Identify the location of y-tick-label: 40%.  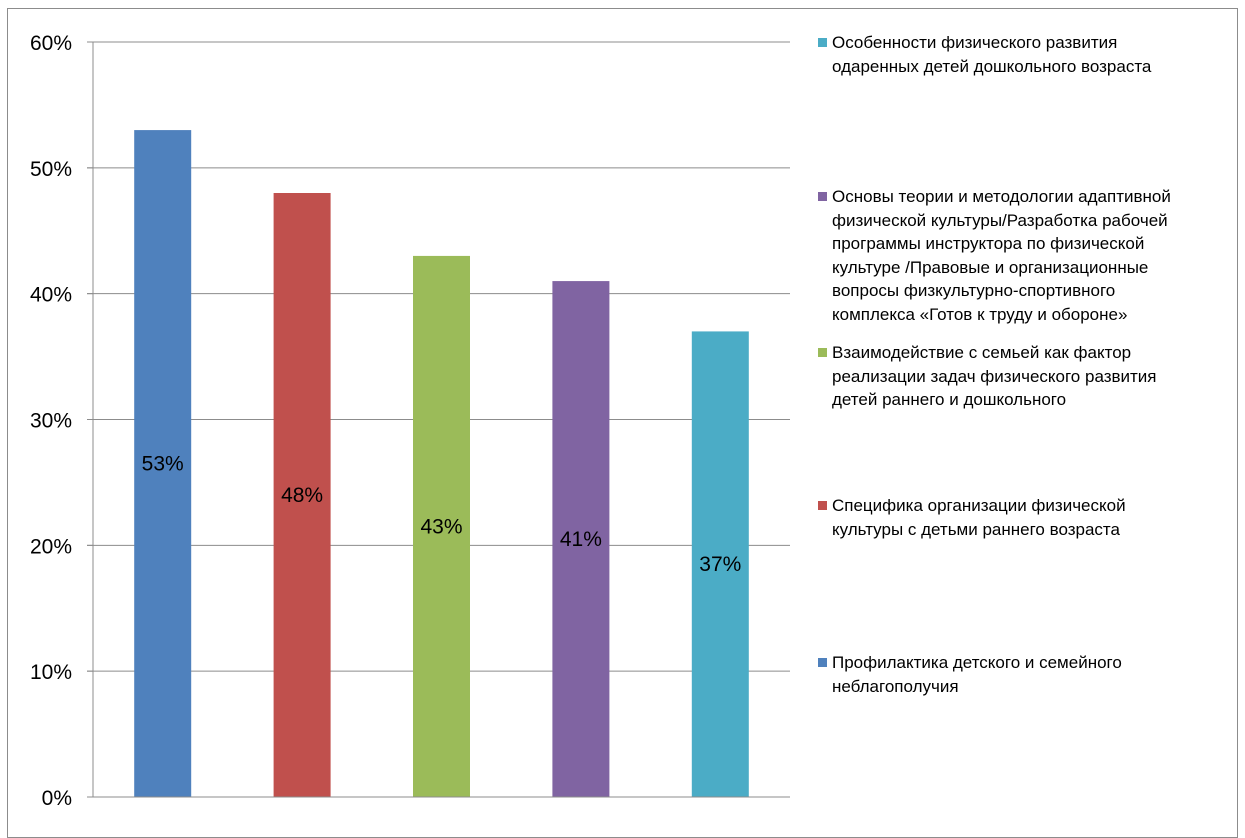
(51, 295).